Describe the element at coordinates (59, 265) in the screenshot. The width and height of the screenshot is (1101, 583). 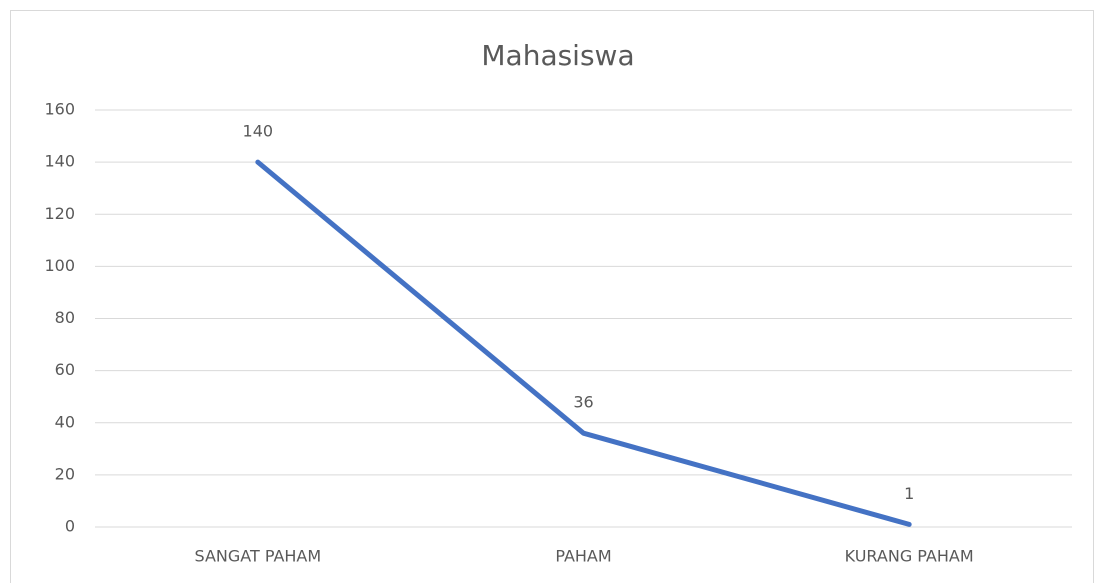
I see `y-tick-label: 100` at that location.